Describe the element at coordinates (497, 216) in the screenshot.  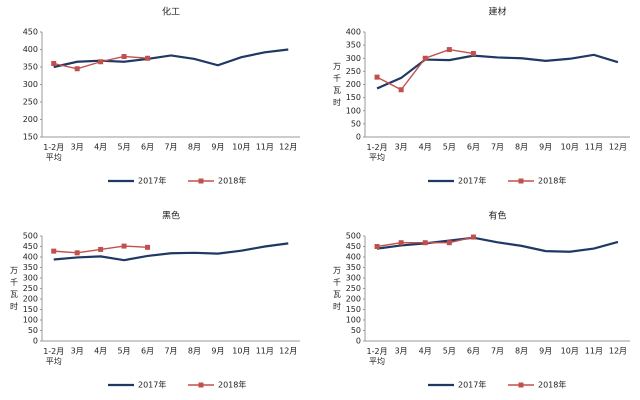
I see `chart-title: 有色` at that location.